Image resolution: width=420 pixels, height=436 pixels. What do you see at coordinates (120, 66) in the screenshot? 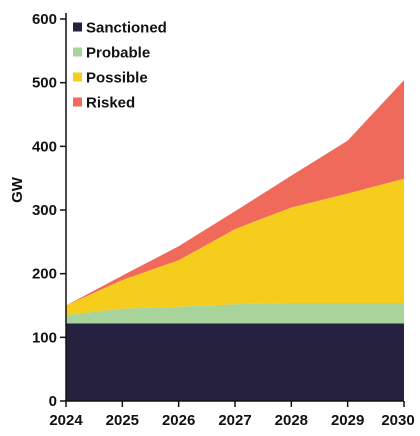
I see `legend: Sanctioned Probable Possible Risked` at bounding box center [120, 66].